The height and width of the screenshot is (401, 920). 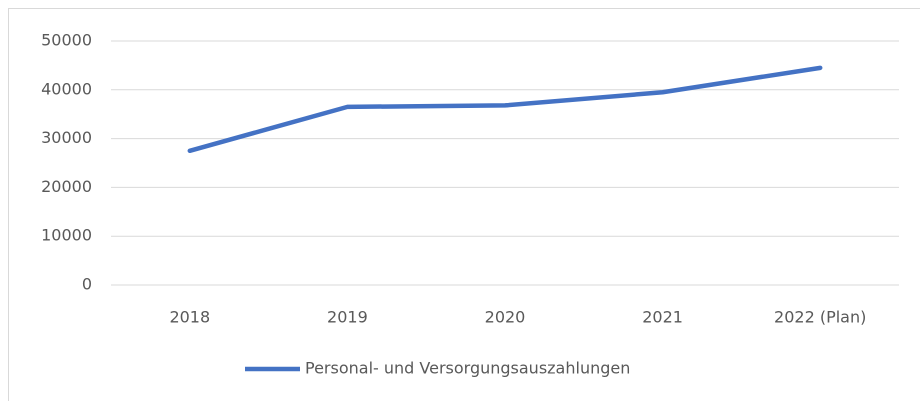 I want to click on y-tick-label: 10000, so click(x=66, y=235).